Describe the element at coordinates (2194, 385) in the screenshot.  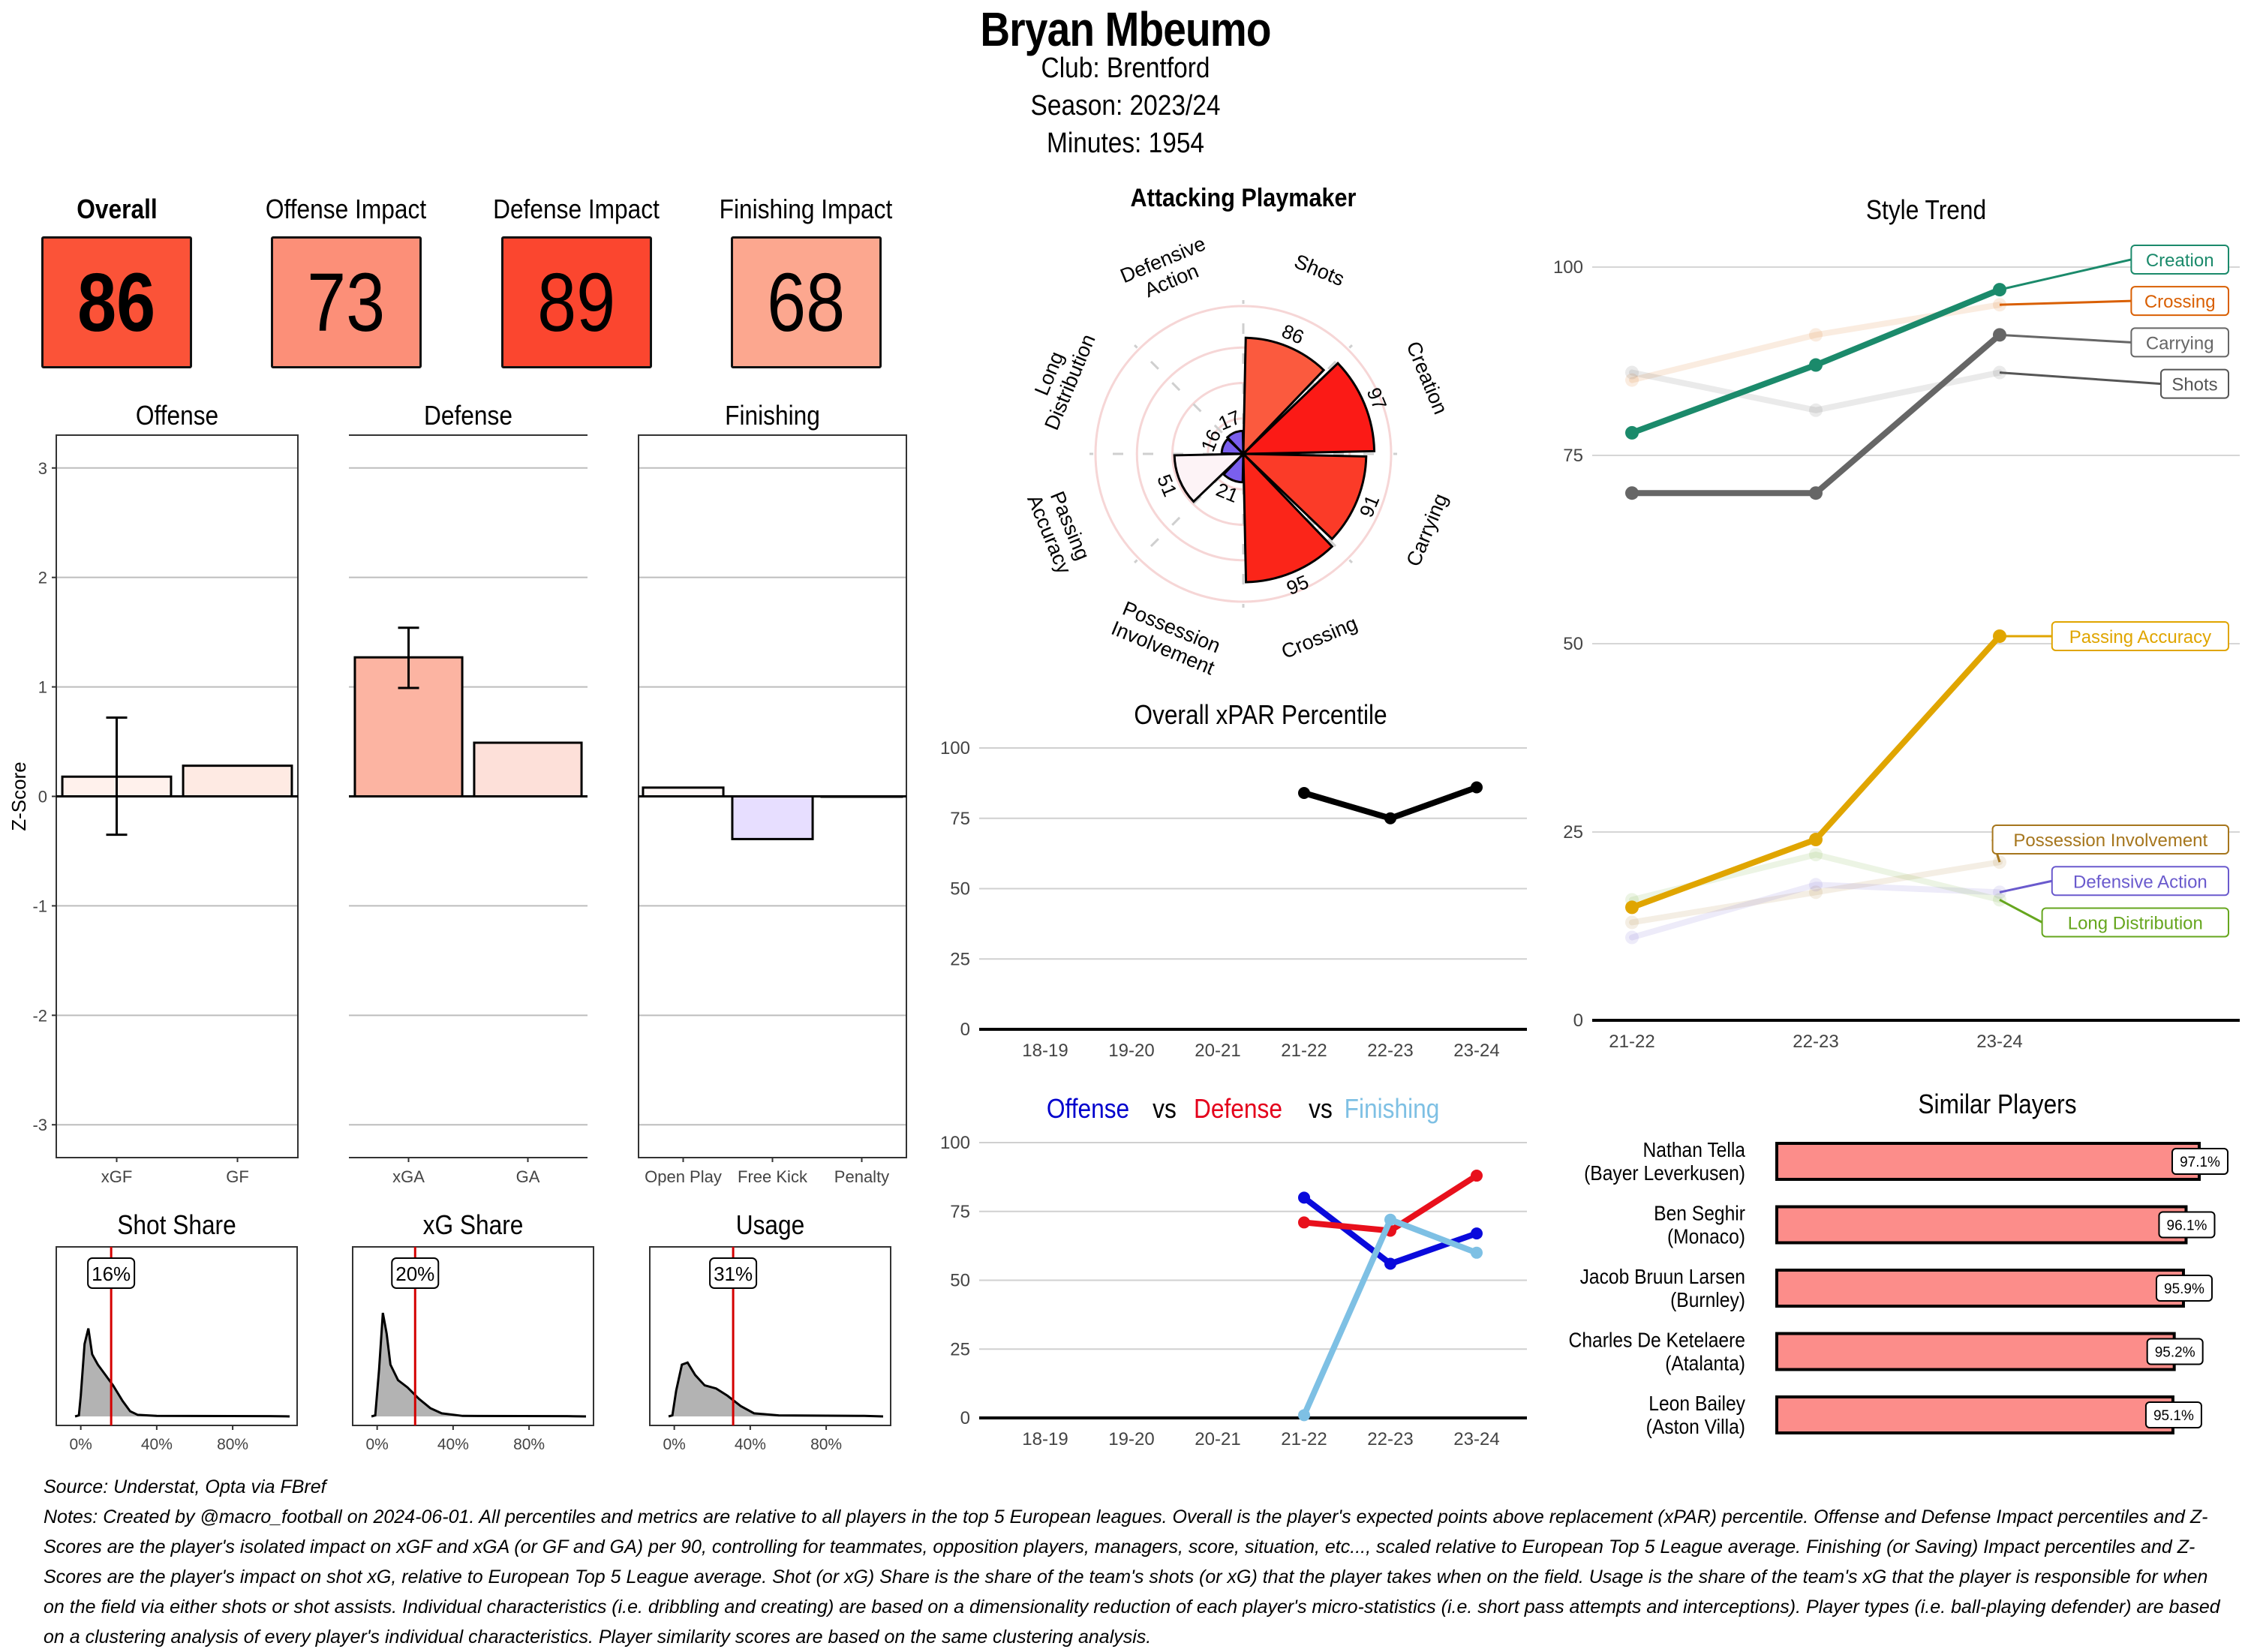
I see `series-label: Shots` at that location.